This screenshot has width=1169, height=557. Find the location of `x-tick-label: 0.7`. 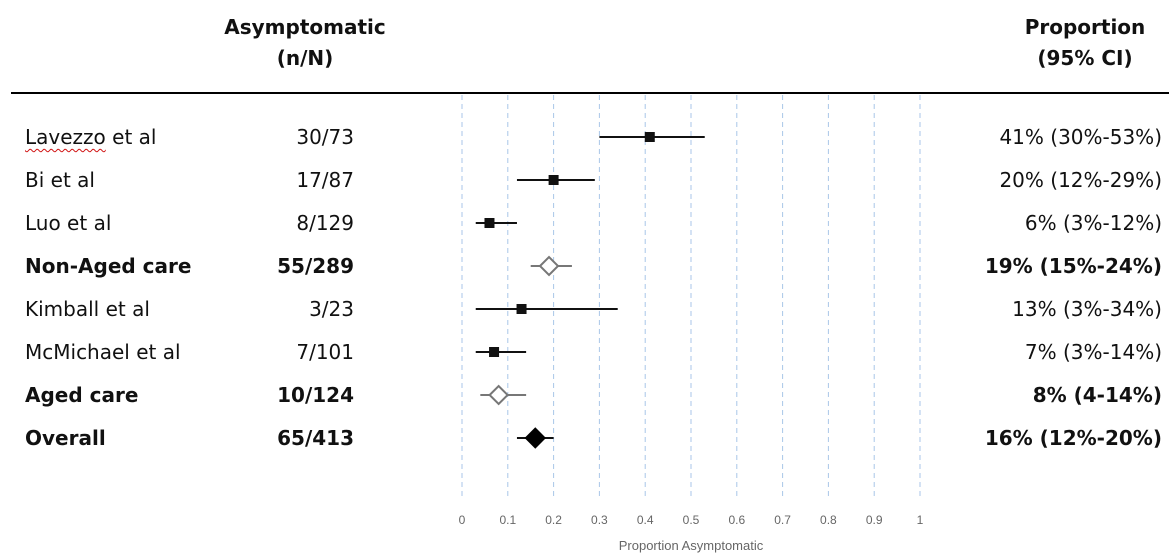

x-tick-label: 0.7 is located at coordinates (782, 520).